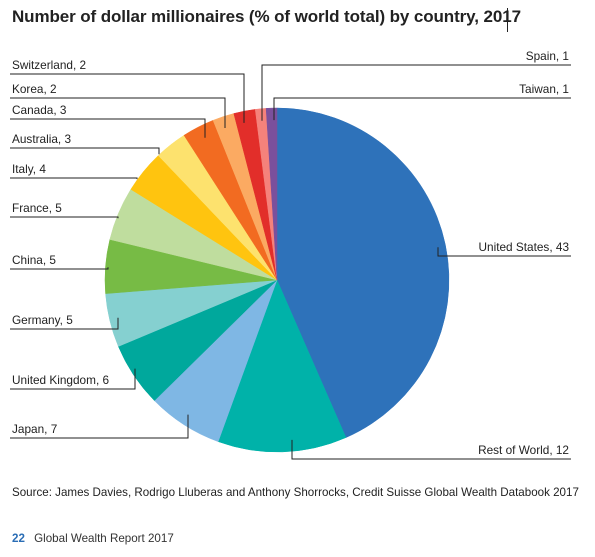  What do you see at coordinates (64, 217) in the screenshot?
I see `leader-line-france` at bounding box center [64, 217].